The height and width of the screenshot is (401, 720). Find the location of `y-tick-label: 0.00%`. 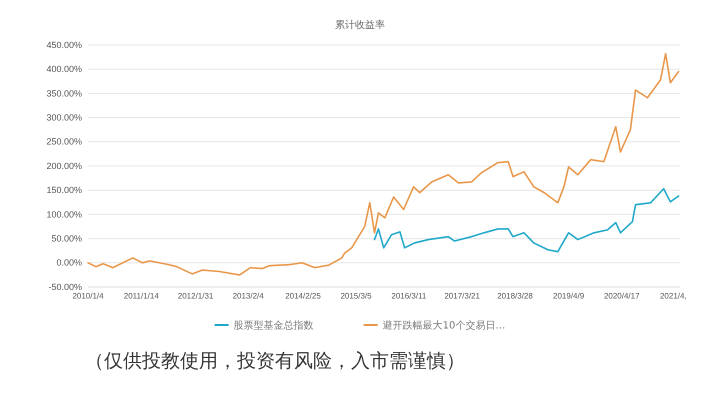

y-tick-label: 0.00% is located at coordinates (69, 263).